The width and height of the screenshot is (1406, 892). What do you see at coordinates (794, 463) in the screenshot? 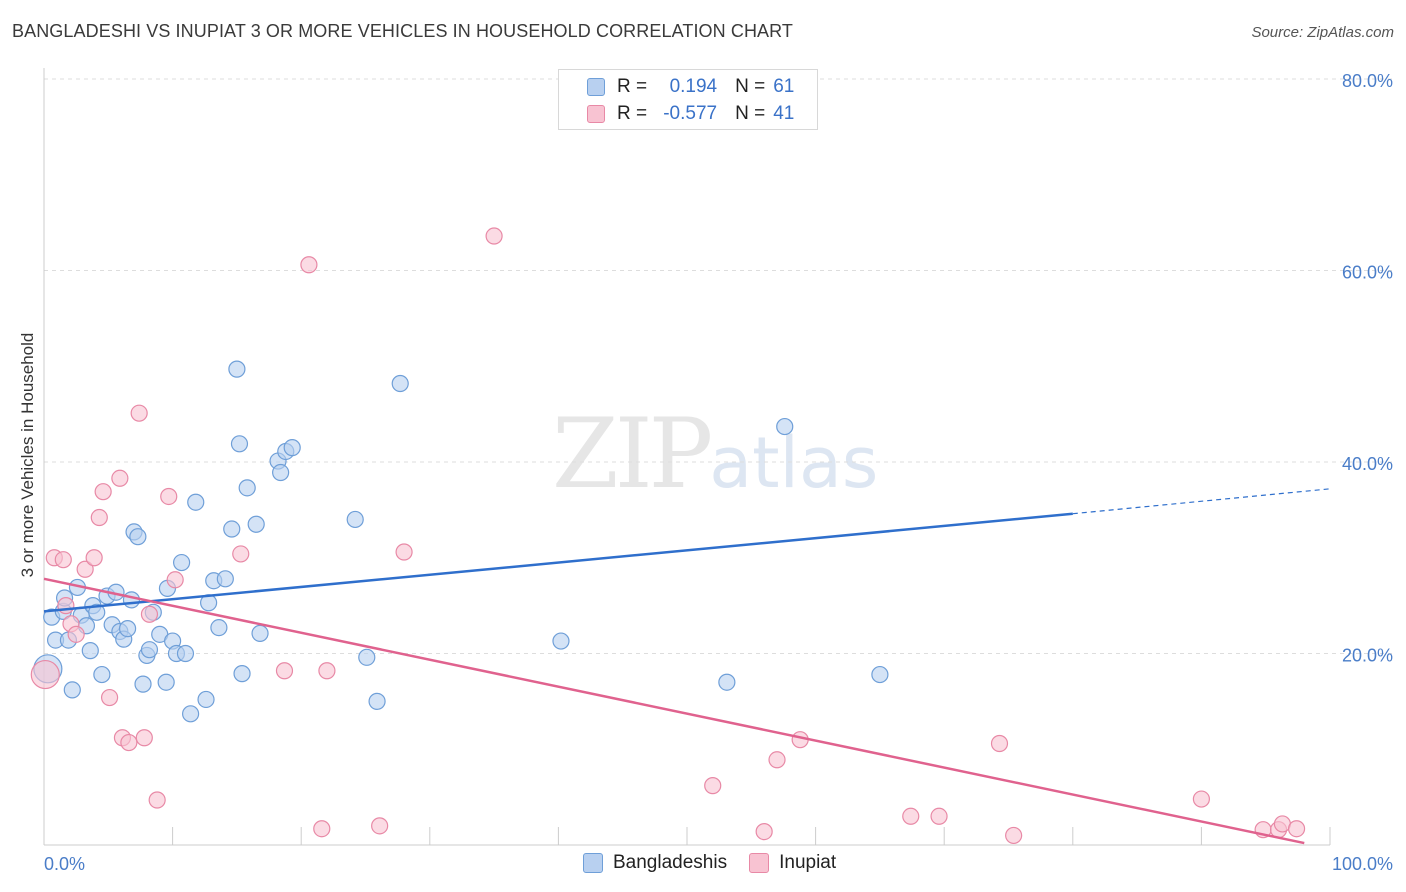
I see `watermark-atlas: atlas` at bounding box center [794, 463].